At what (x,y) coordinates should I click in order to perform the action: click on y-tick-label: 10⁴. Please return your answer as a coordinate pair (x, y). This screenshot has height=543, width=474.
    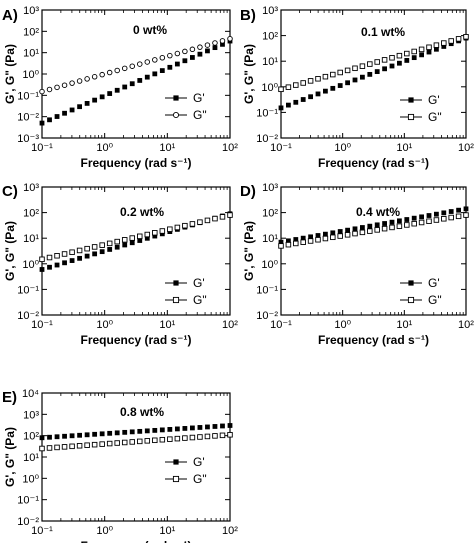
    Looking at the image, I should click on (30, 394).